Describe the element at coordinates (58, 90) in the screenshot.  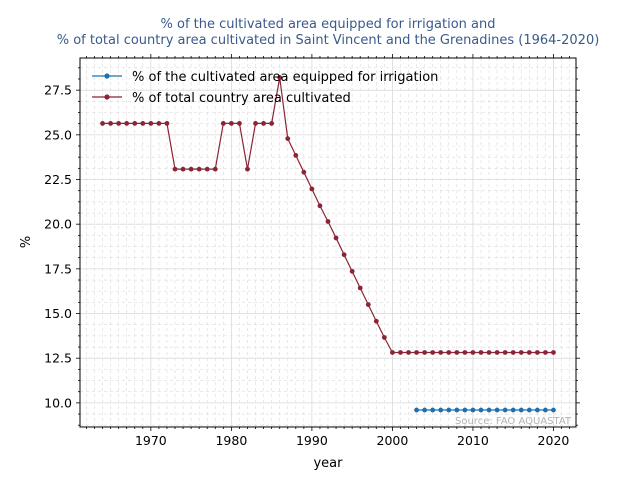
I see `y-tick-label: 27.5` at that location.